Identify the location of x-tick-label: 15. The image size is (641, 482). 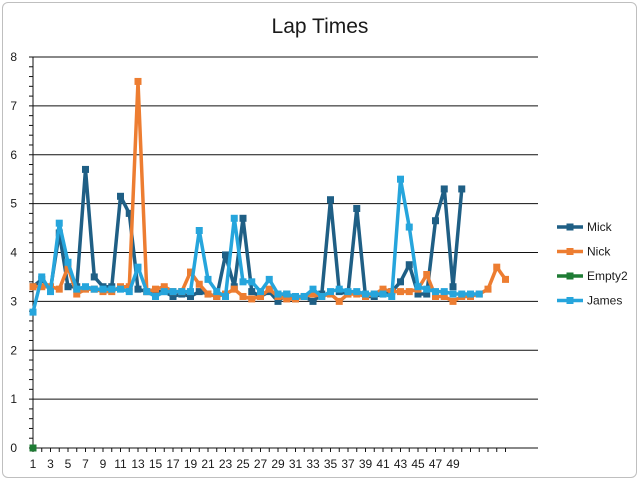
(156, 464).